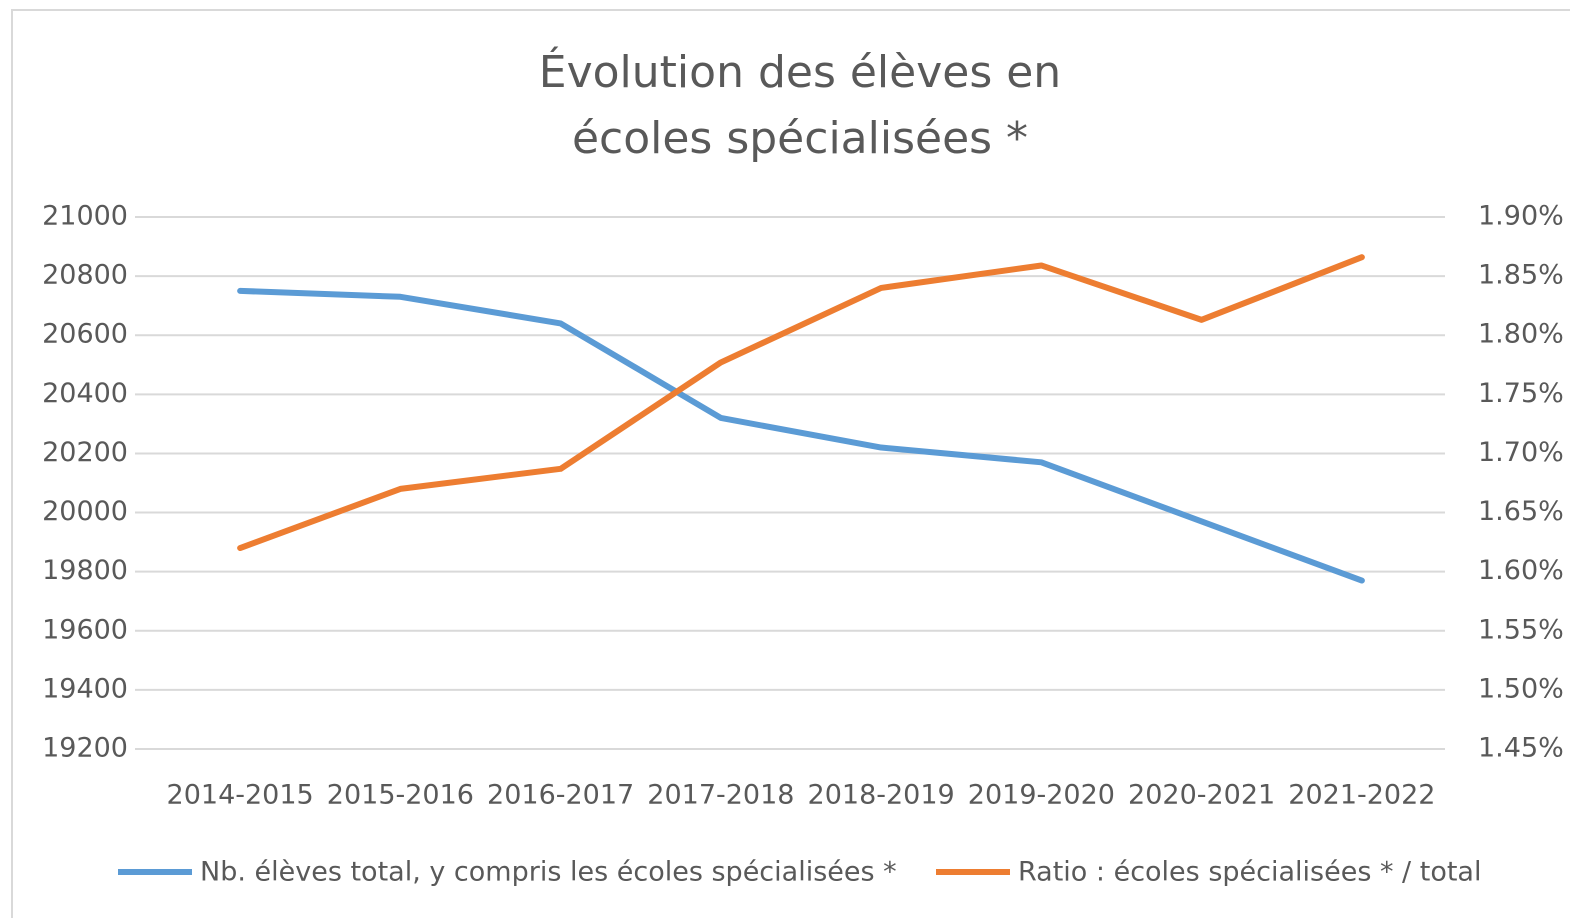  What do you see at coordinates (1521, 511) in the screenshot?
I see `y2-tick-label: 1.65%` at bounding box center [1521, 511].